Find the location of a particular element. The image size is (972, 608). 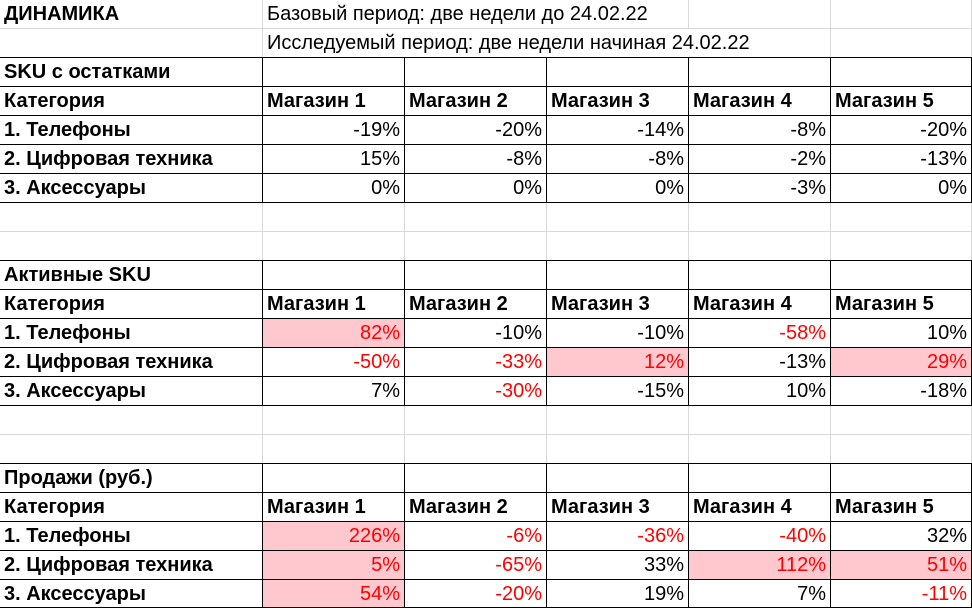

value-cell: -65% is located at coordinates (476, 565).